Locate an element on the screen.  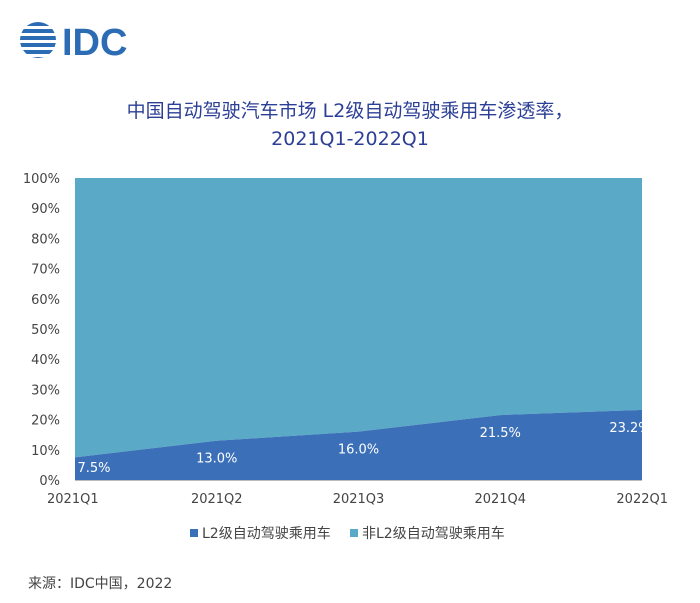
x-tick-label: 2021Q3 is located at coordinates (359, 499).